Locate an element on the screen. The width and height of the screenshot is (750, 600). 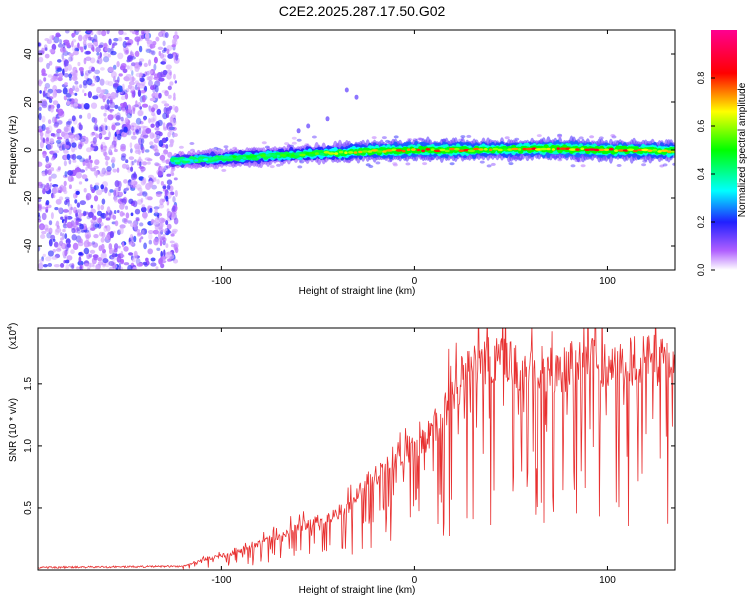
colorbar-tick-label: 0.2 is located at coordinates (701, 222).